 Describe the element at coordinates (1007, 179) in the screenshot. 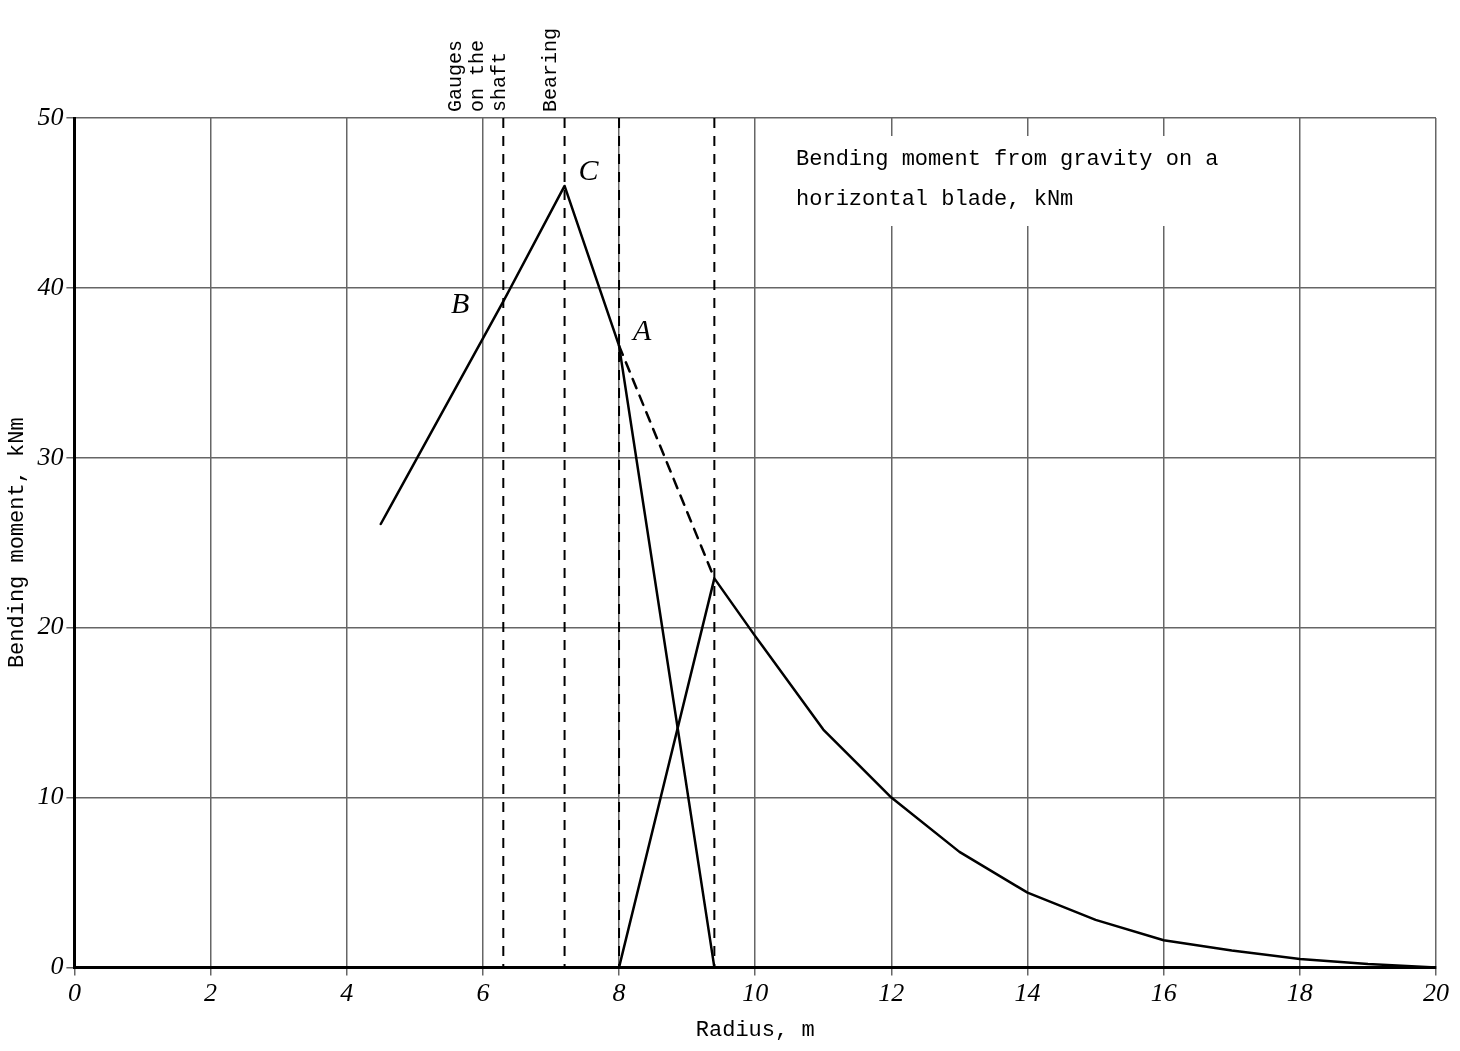

I see `annotation: Bending moment from gravity on a horizontal blade, kNm` at that location.